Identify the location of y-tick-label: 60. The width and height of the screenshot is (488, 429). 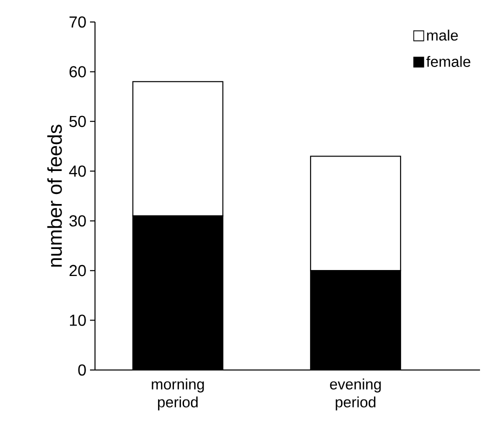
(78, 72).